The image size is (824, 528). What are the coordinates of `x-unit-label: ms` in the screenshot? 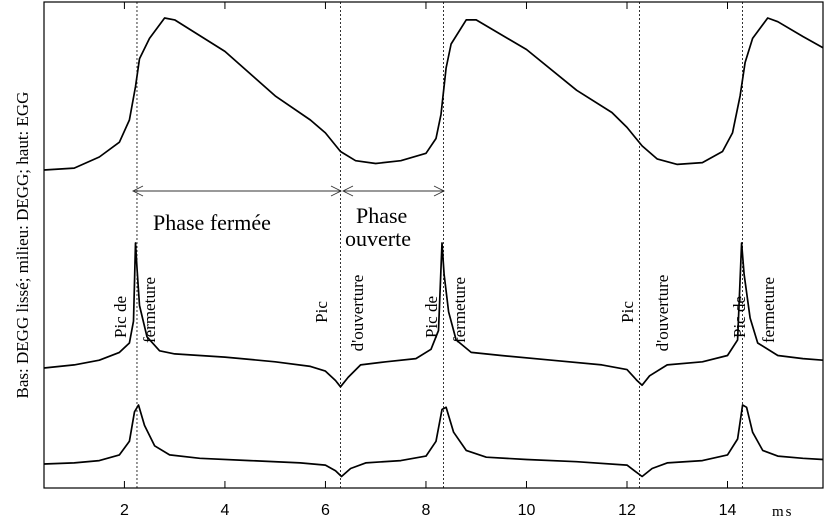 It's located at (783, 512).